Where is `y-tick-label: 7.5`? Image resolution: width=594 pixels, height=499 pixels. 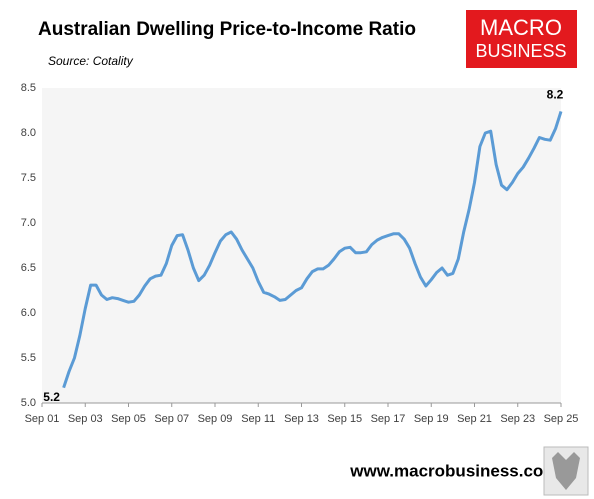
y-tick-label: 7.5 is located at coordinates (28, 178).